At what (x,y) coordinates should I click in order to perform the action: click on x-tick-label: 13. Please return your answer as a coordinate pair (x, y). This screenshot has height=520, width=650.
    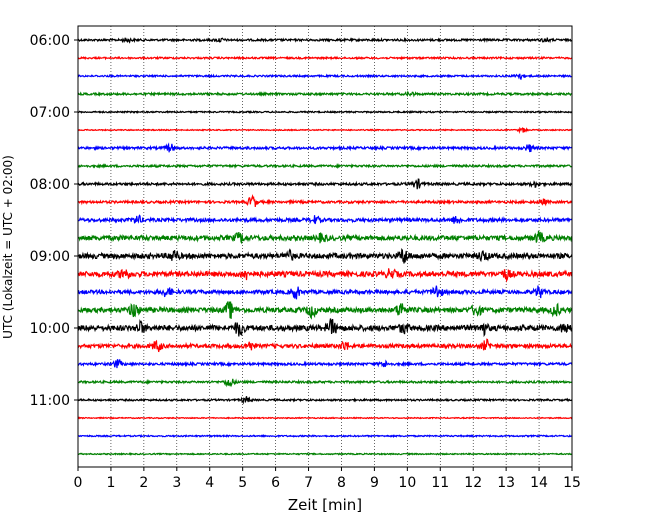
    Looking at the image, I should click on (506, 483).